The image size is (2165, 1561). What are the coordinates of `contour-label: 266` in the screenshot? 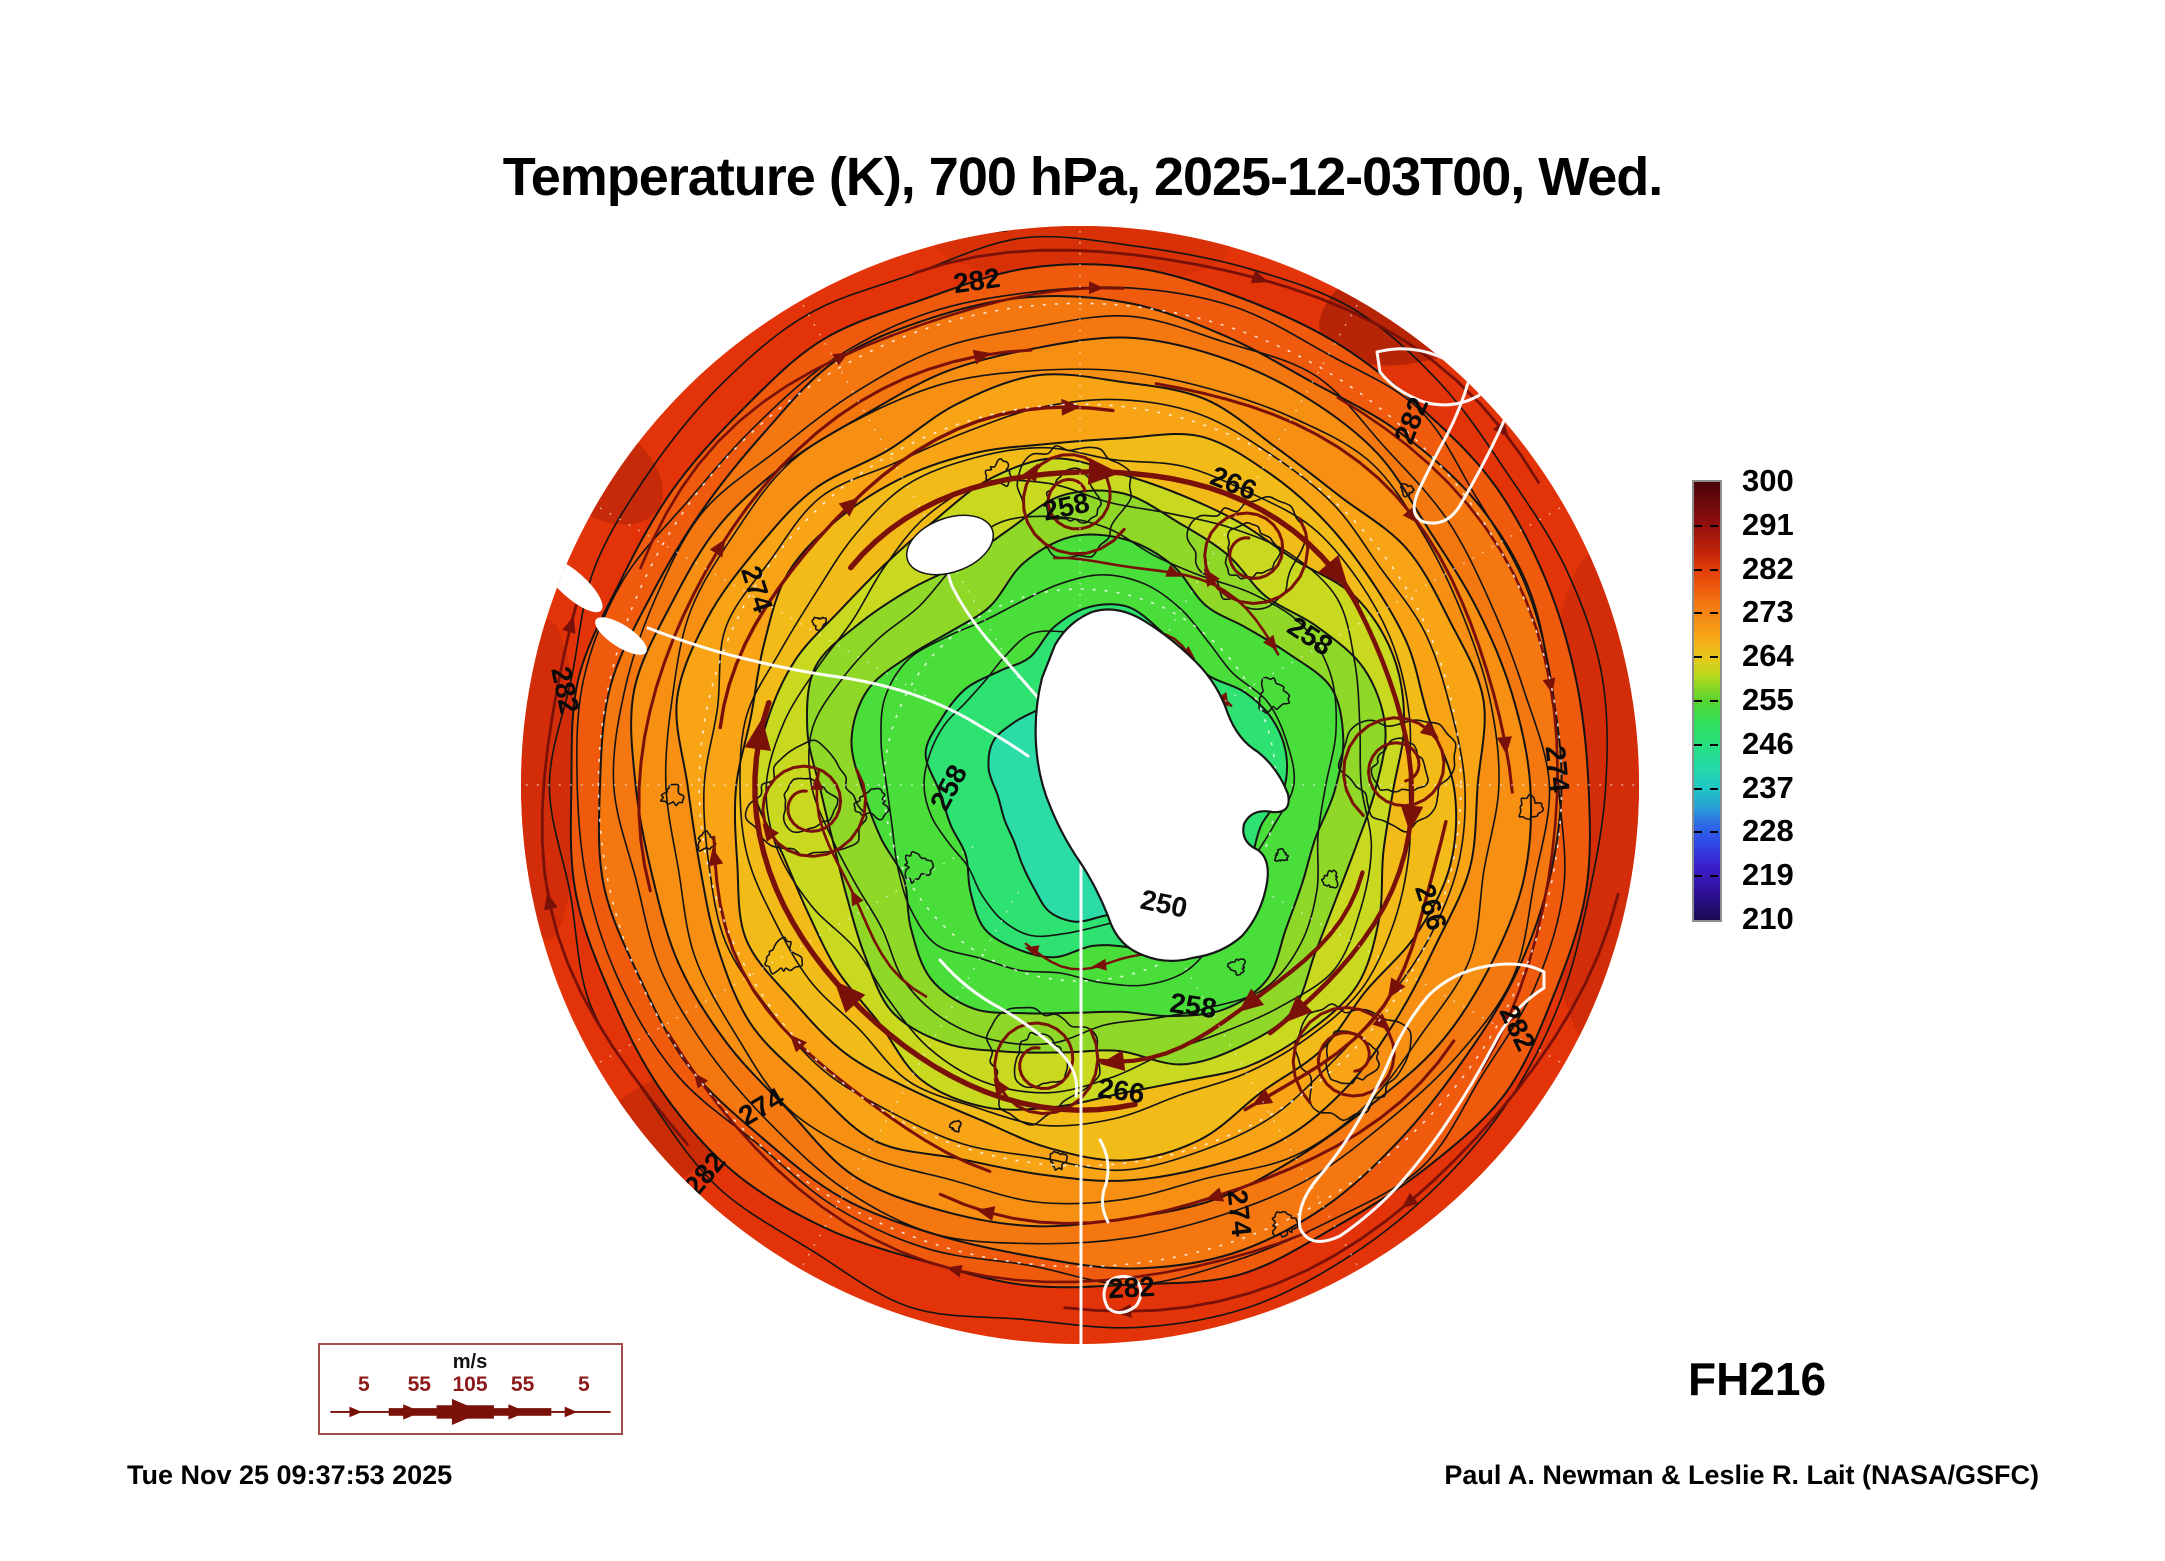 It's located at (1121, 1090).